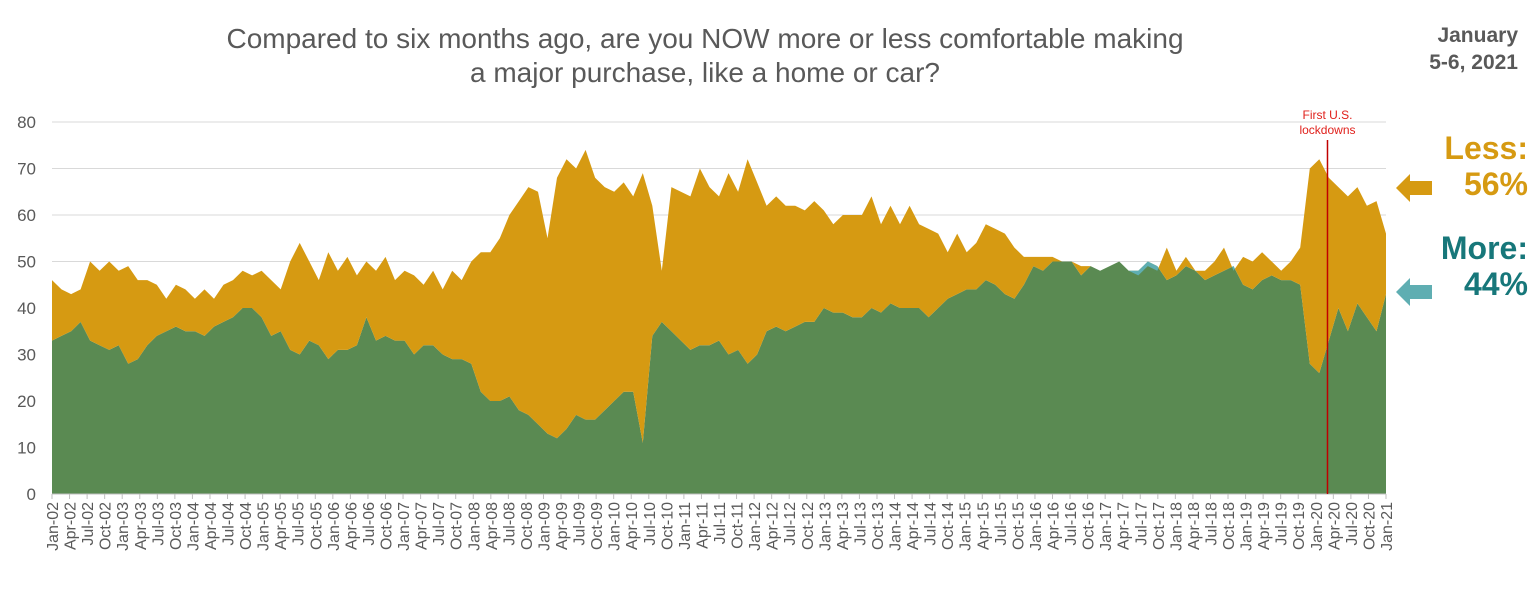  I want to click on x-tick-label: Oct-08, so click(527, 526).